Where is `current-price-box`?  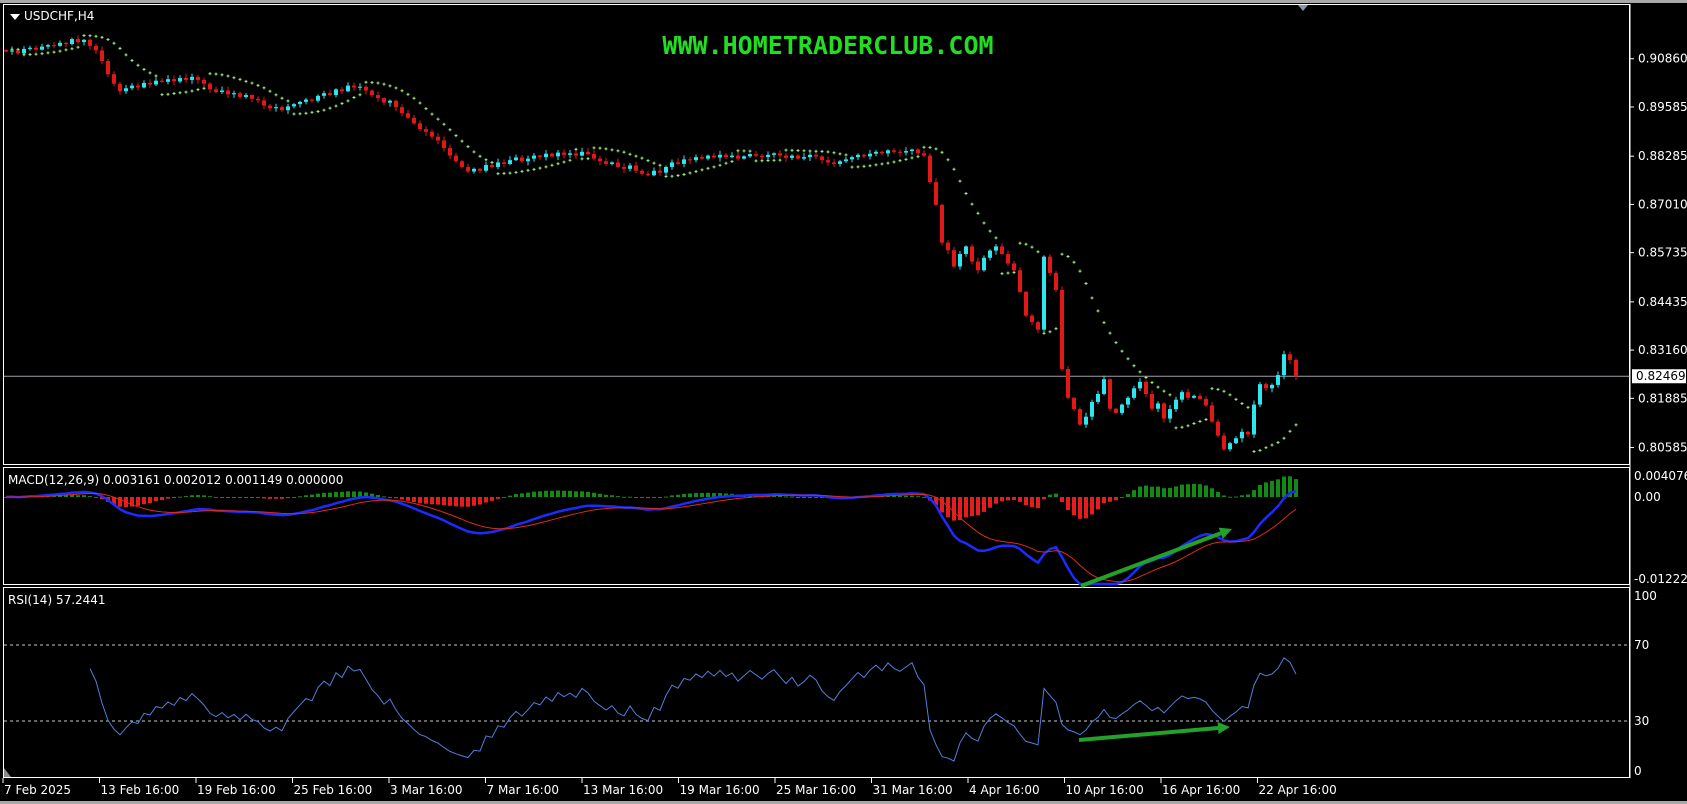 current-price-box is located at coordinates (1659, 376).